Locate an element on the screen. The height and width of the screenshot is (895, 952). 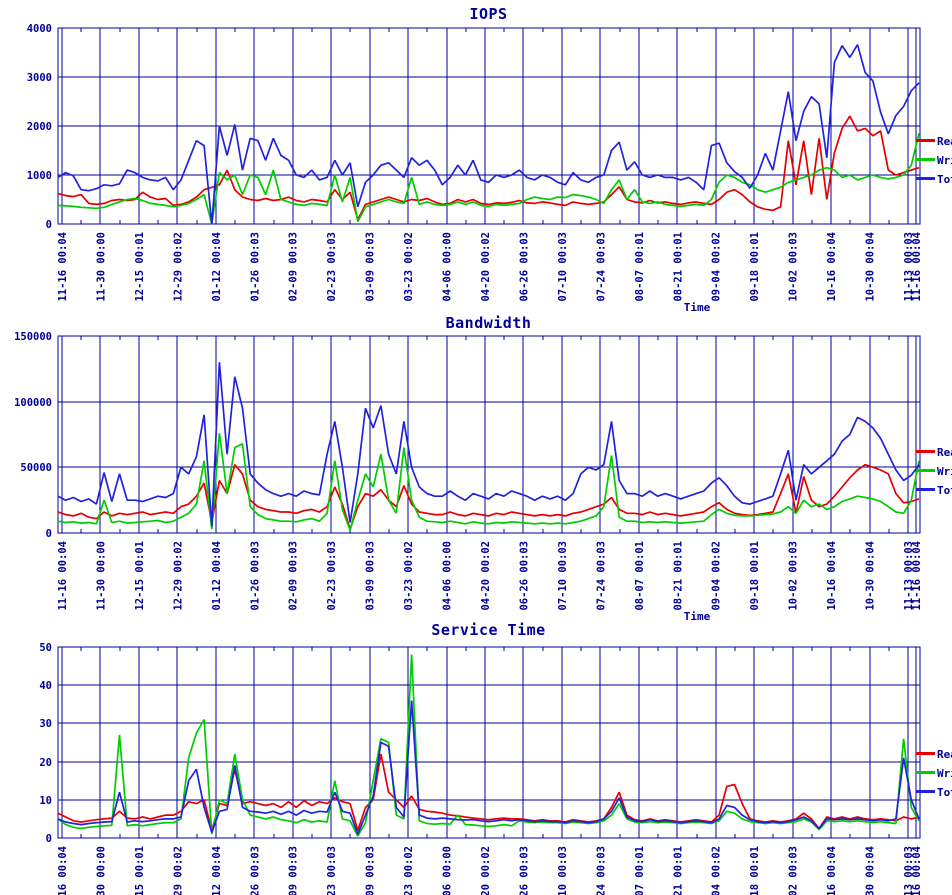
legend-item-read-iops: Read is located at coordinates (934, 142).